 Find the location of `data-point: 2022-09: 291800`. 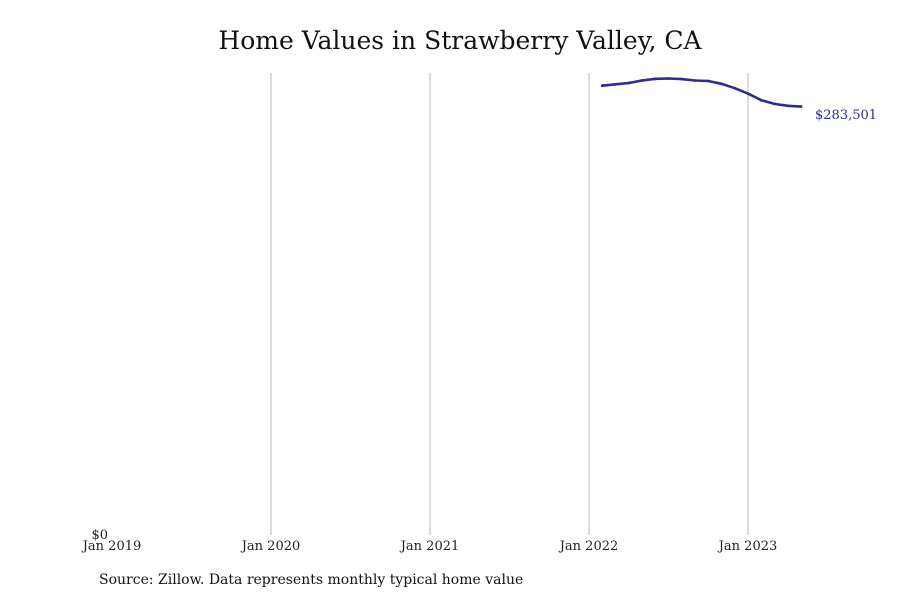

data-point: 2022-09: 291800 is located at coordinates (695, 80).